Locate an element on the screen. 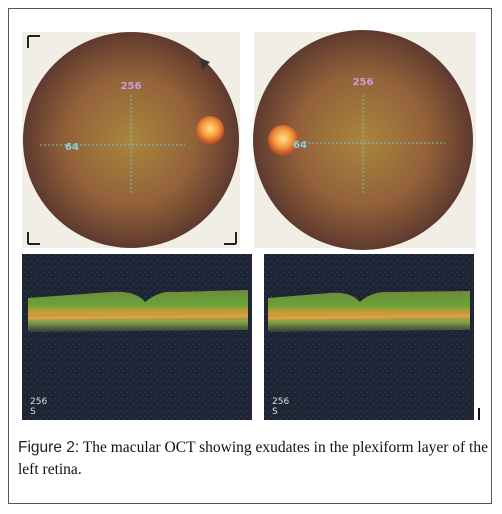 The image size is (502, 514). figure-label: Figure 2: is located at coordinates (49, 447).